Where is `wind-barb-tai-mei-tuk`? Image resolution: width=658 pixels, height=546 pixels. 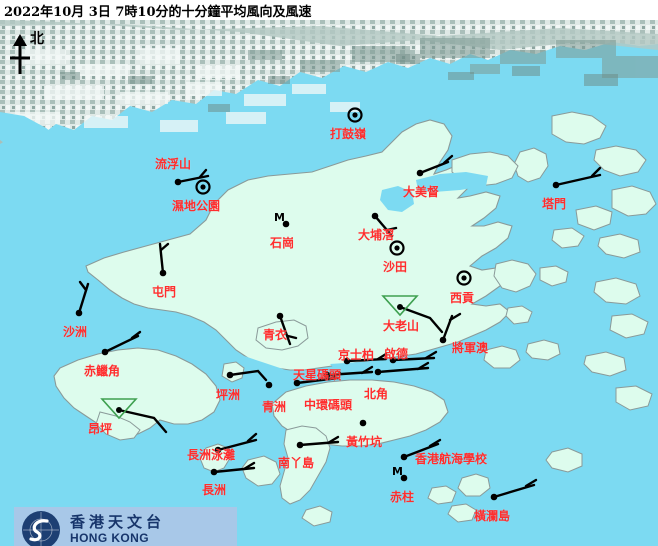 wind-barb-tai-mei-tuk is located at coordinates (436, 164).